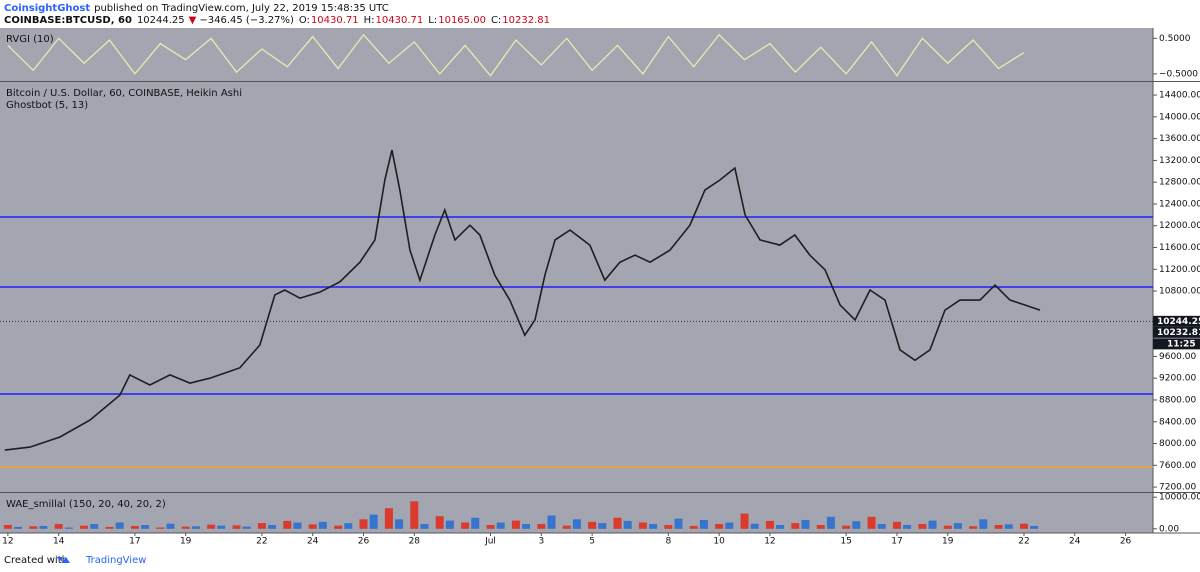 This screenshot has height=572, width=1200. I want to click on y-tick-label: 10000.00, so click(1179, 498).